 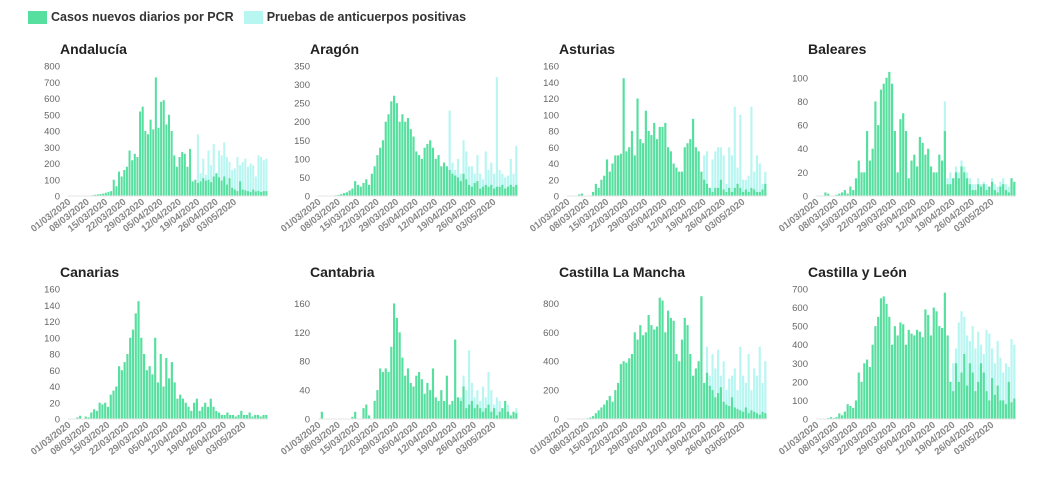 I want to click on legend-swatch-pcr, so click(x=37, y=17).